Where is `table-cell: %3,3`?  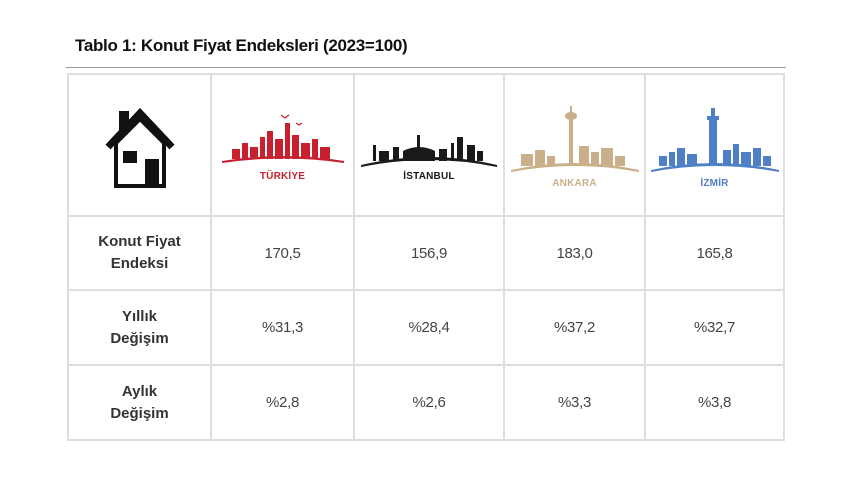 table-cell: %3,3 is located at coordinates (575, 402).